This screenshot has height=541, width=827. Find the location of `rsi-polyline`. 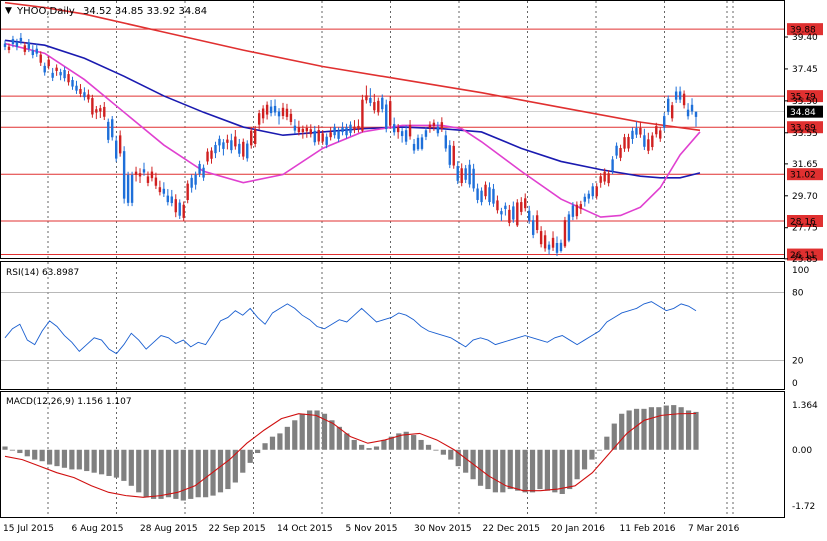

rsi-polyline is located at coordinates (350, 328).